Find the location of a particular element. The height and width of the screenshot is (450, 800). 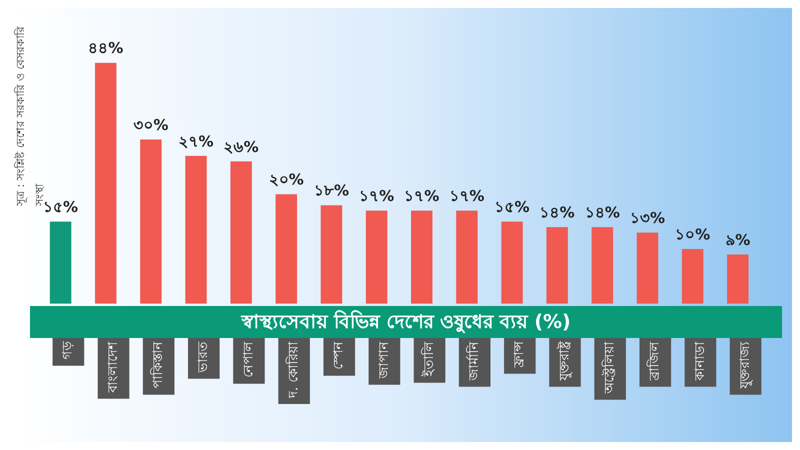

data-label: ১৩% is located at coordinates (647, 217).